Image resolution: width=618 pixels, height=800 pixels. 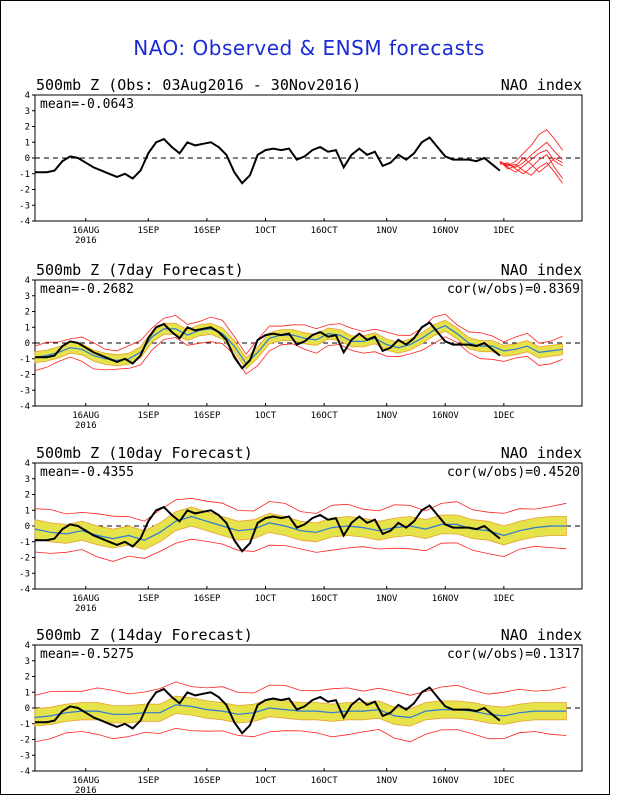 I want to click on ensemble-mean-line, so click(x=300, y=711).